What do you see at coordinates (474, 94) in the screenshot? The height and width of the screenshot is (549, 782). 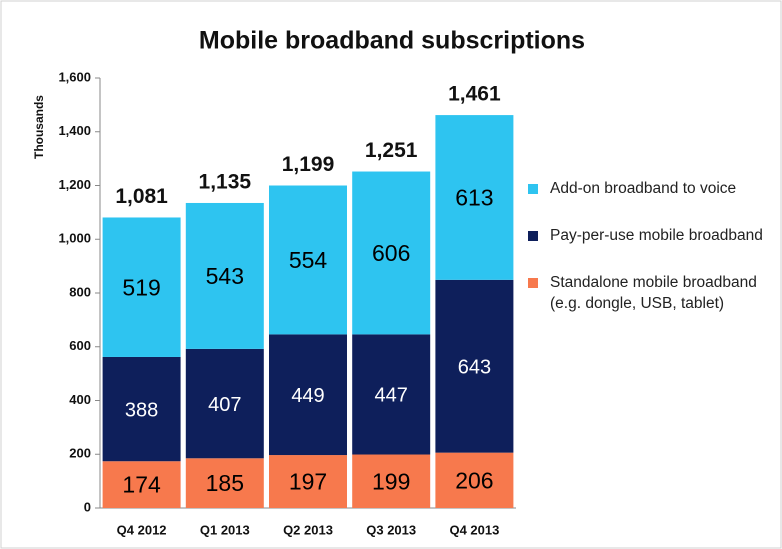 I see `total-label: 1,461` at bounding box center [474, 94].